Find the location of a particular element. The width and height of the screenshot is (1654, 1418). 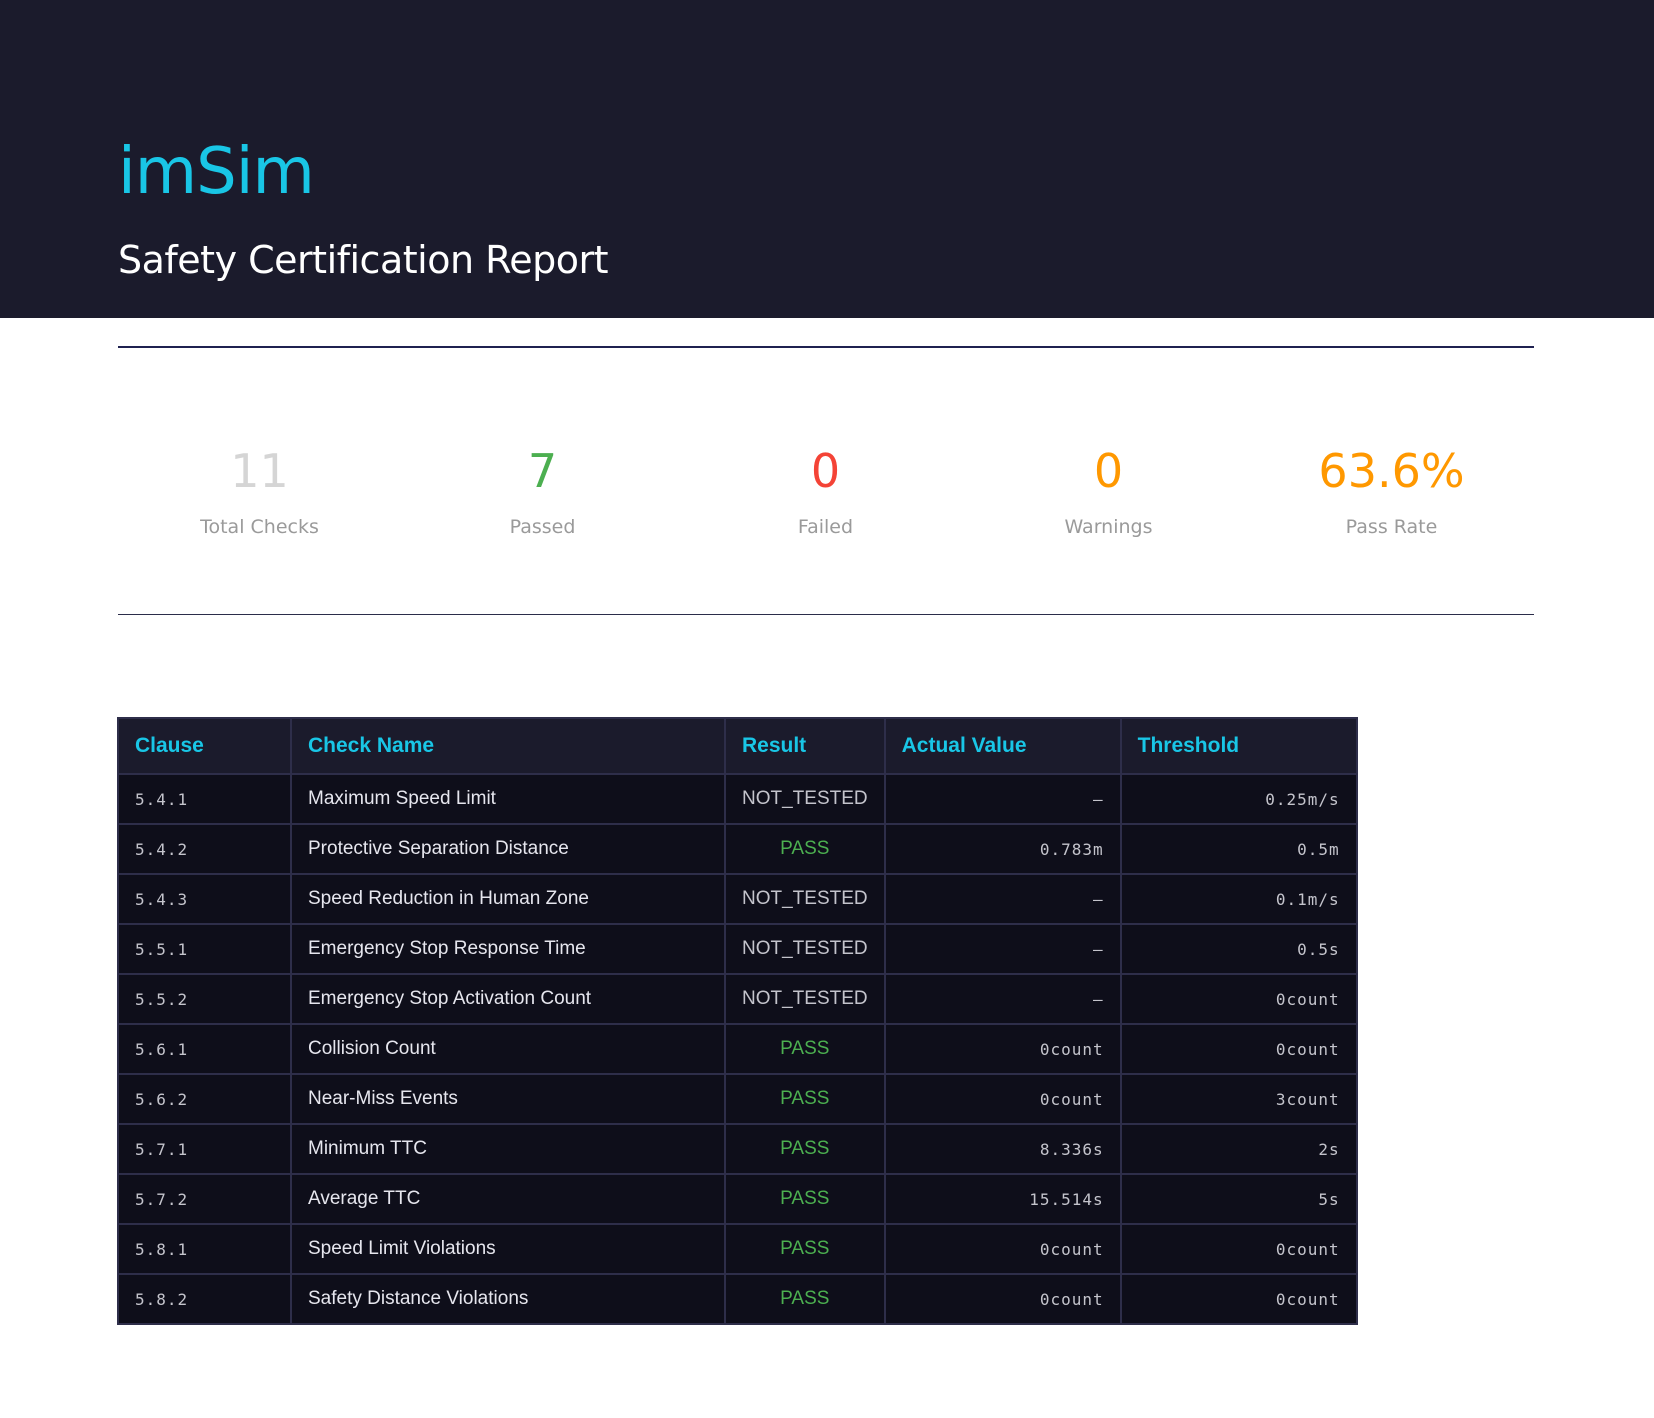

table-row: 5.7.1 Minimum TTC PASS 8.336s 2s is located at coordinates (737, 1149).